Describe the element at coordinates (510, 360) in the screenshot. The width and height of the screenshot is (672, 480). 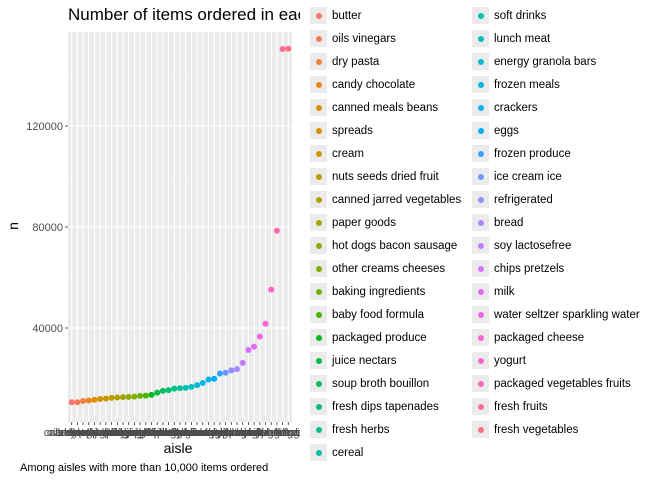
I see `legend-label: yogurt` at that location.